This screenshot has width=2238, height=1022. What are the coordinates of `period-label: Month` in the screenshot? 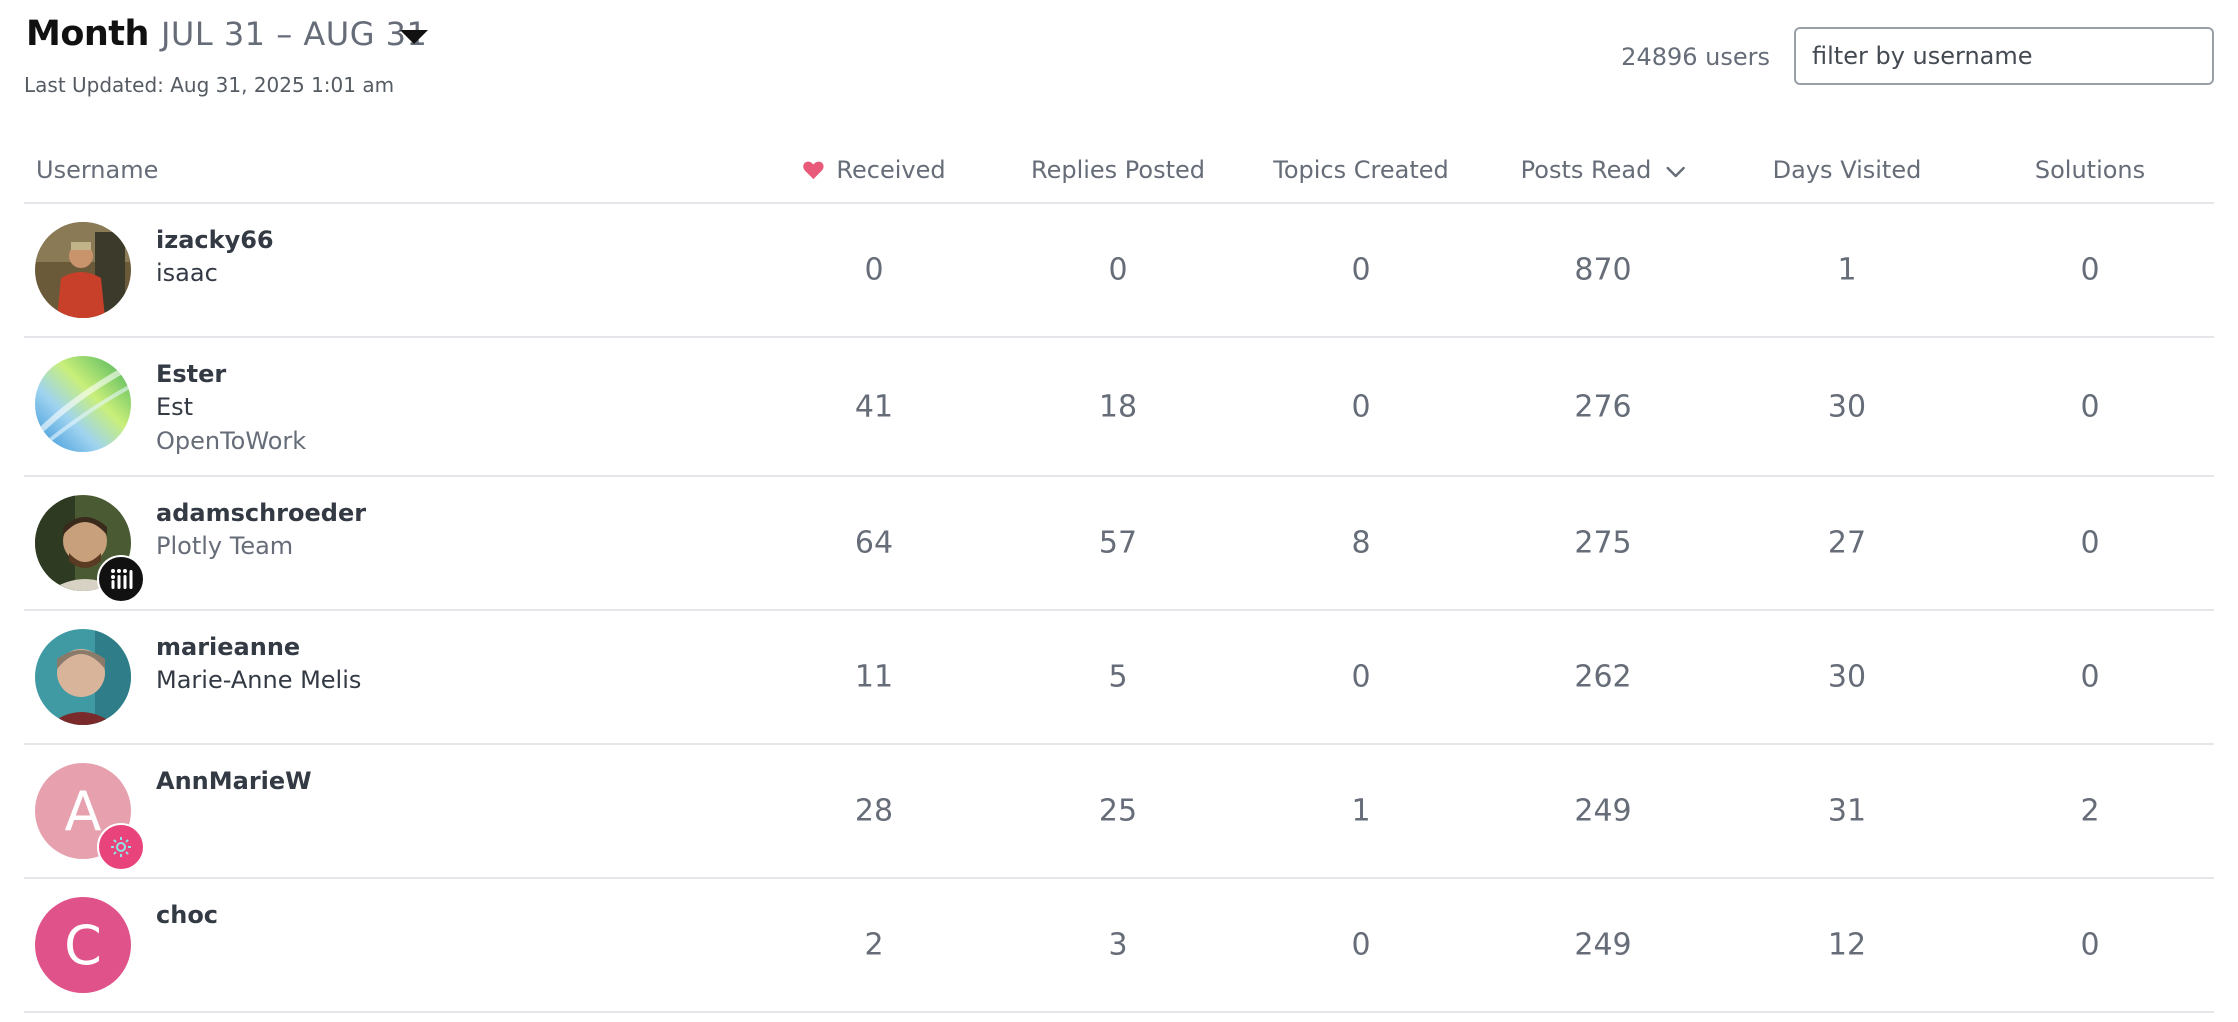 It's located at (87, 34).